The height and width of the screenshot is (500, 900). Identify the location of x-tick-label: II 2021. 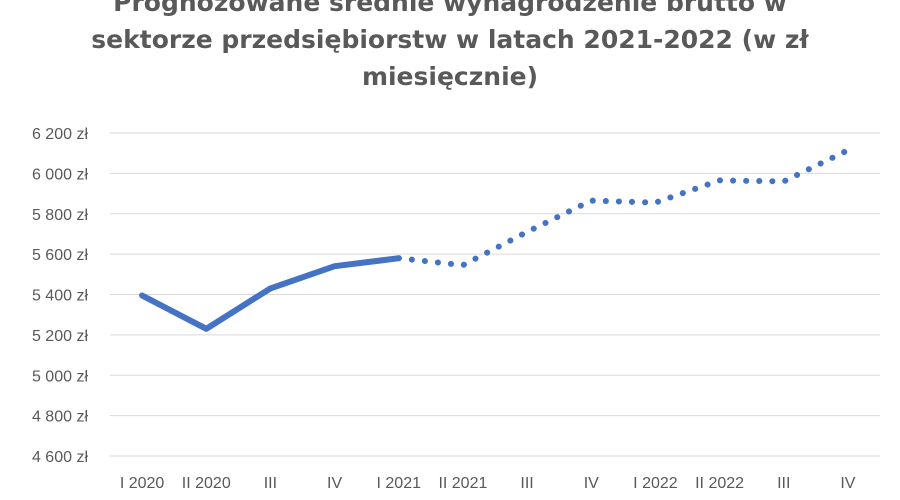
(462, 483).